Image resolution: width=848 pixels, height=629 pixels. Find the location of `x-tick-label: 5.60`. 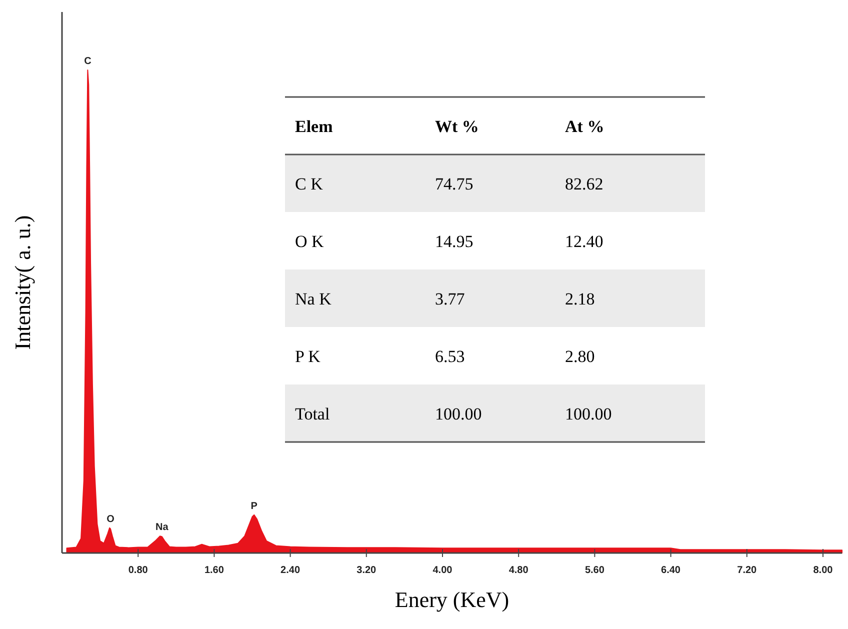

x-tick-label: 5.60 is located at coordinates (594, 570).